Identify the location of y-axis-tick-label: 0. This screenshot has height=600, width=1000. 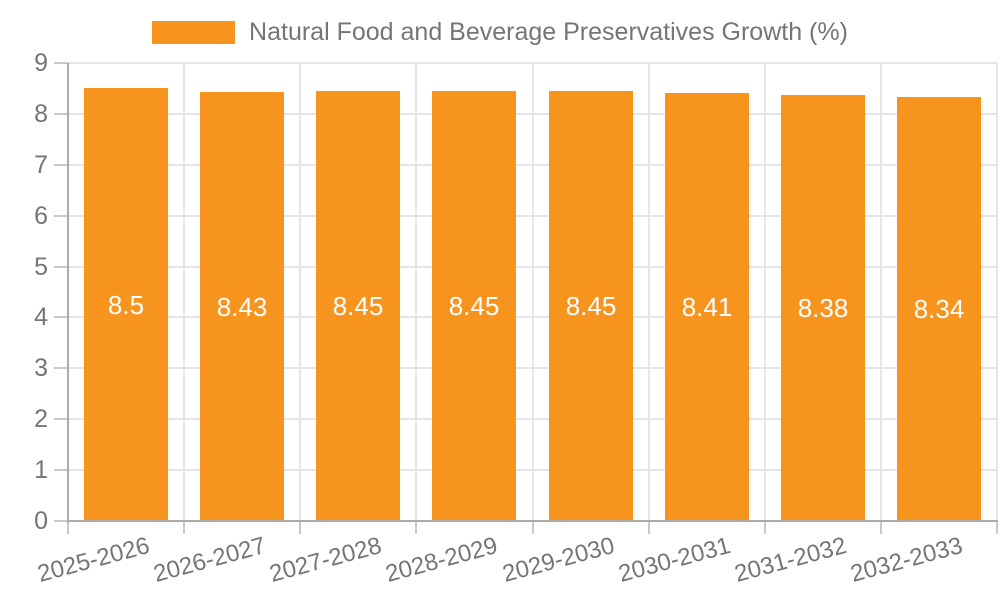
(41, 521).